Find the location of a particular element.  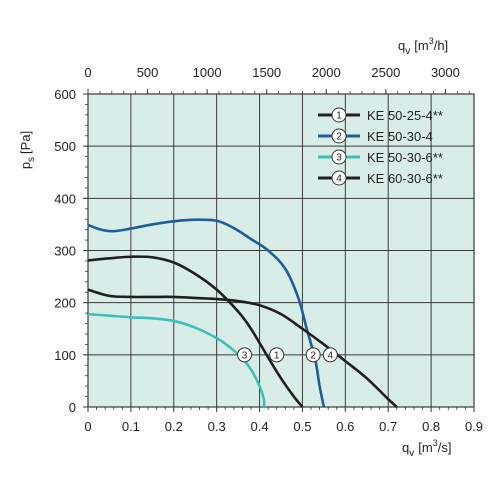

x-tick-label: 0.2 is located at coordinates (174, 426).